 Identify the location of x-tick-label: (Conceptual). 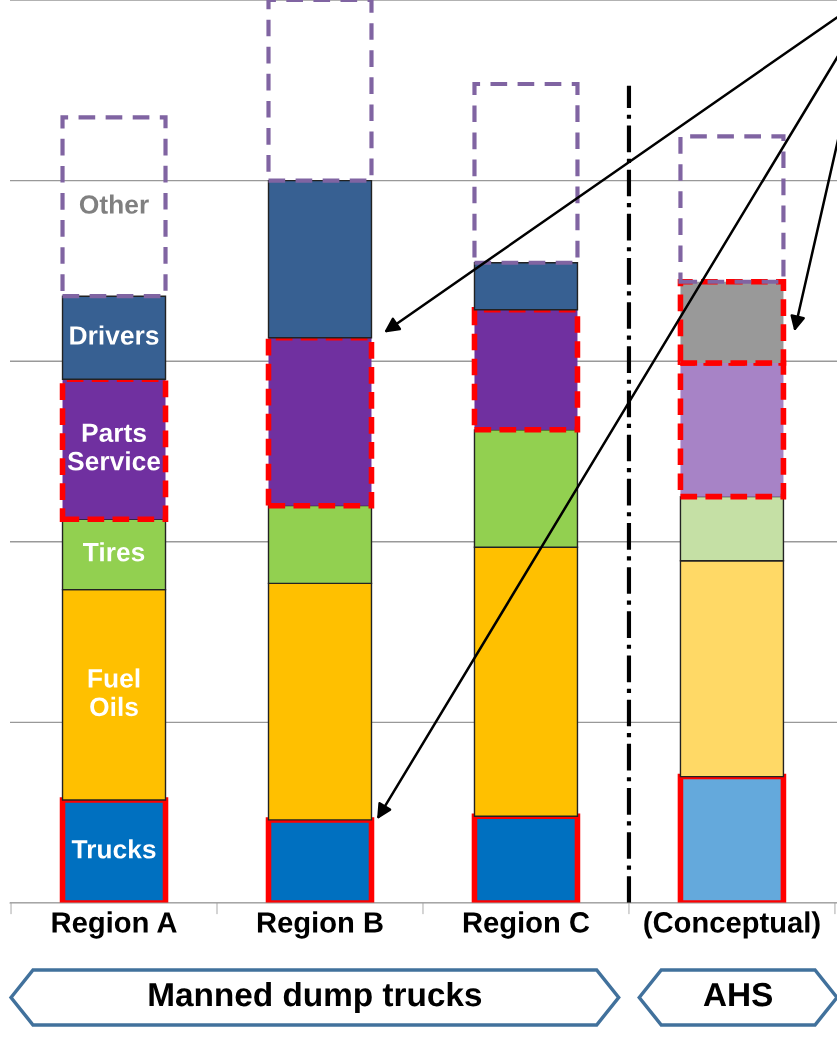
(732, 925).